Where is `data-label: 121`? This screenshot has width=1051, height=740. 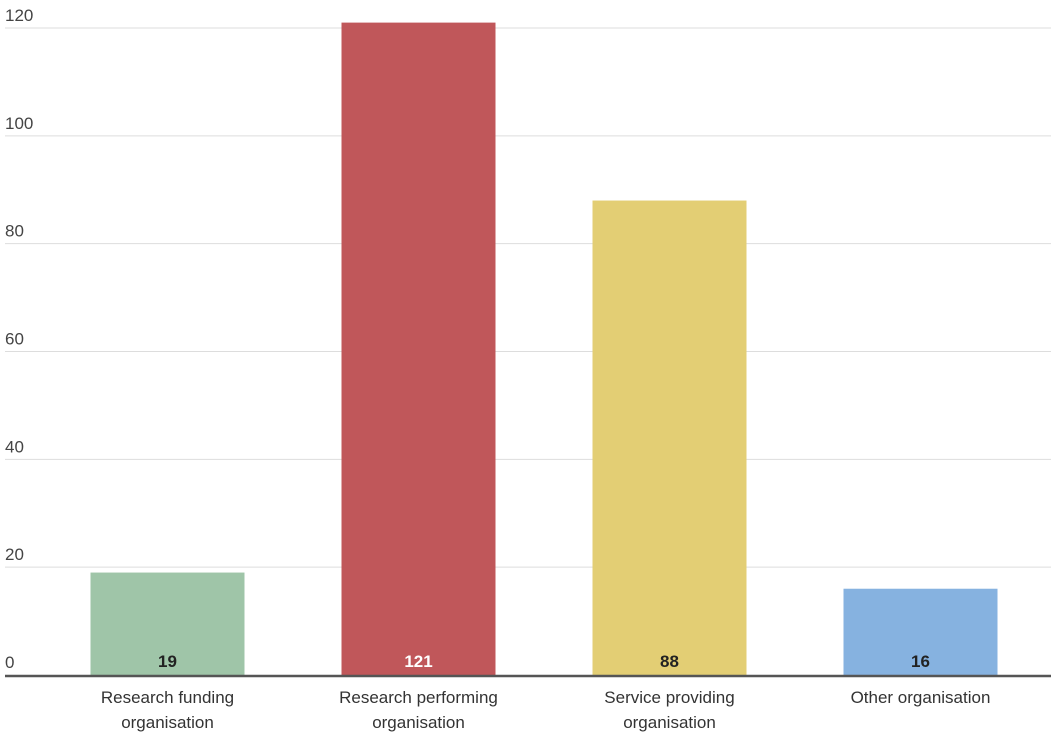 data-label: 121 is located at coordinates (418, 661).